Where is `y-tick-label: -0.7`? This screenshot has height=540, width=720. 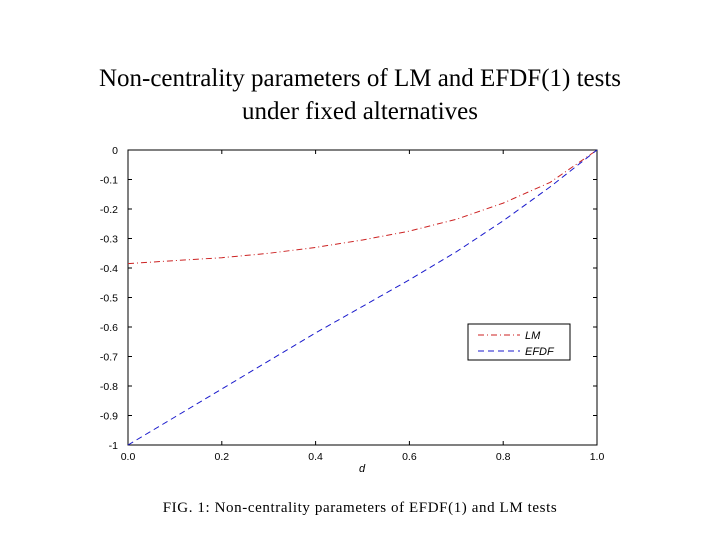
y-tick-label: -0.7 is located at coordinates (109, 358).